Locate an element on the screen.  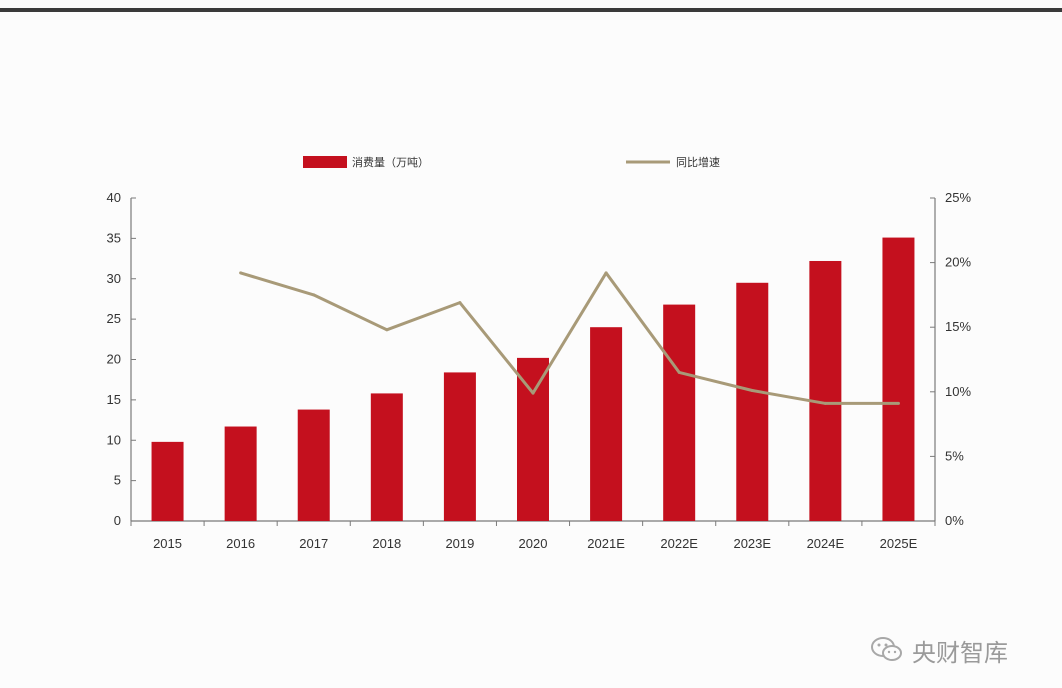
growth-line is located at coordinates (569, 338).